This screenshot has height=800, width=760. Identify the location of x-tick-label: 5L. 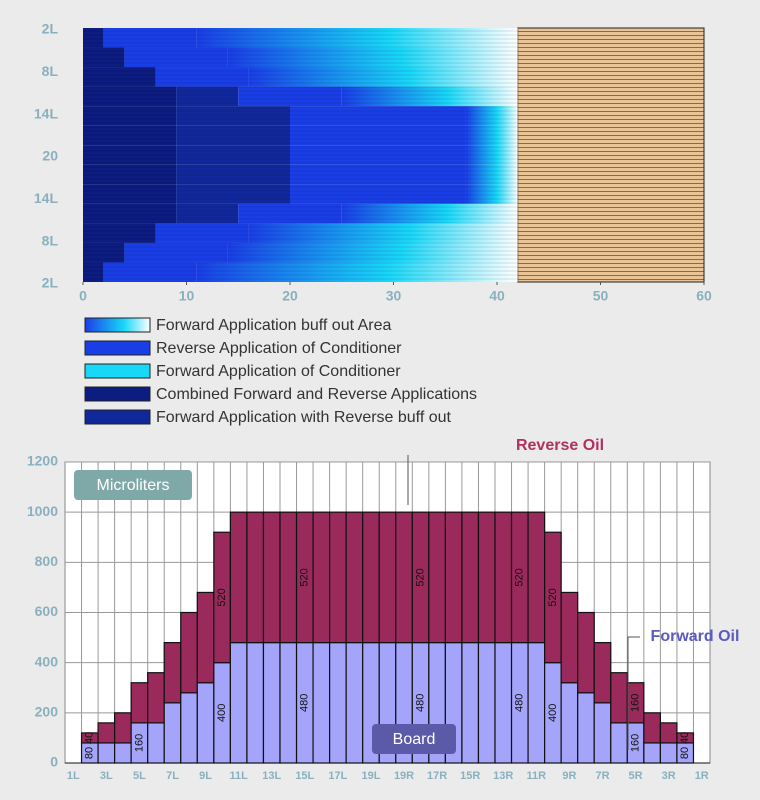
(139, 776).